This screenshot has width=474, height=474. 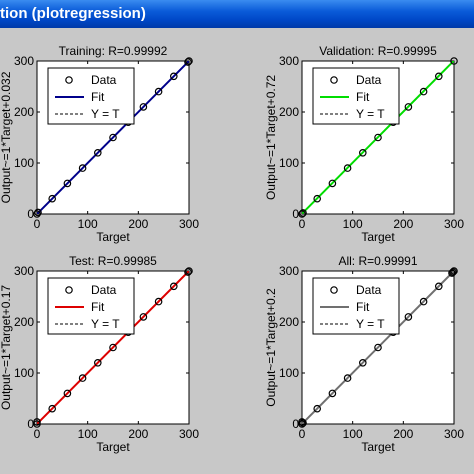 I want to click on training-y-tick-label: 100, so click(x=24, y=163).